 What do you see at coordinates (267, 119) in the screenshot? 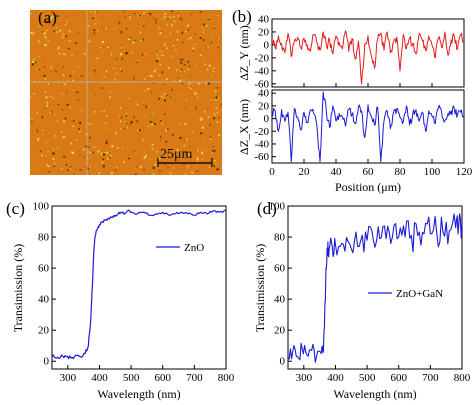
I see `y-tick-label: 0` at bounding box center [267, 119].